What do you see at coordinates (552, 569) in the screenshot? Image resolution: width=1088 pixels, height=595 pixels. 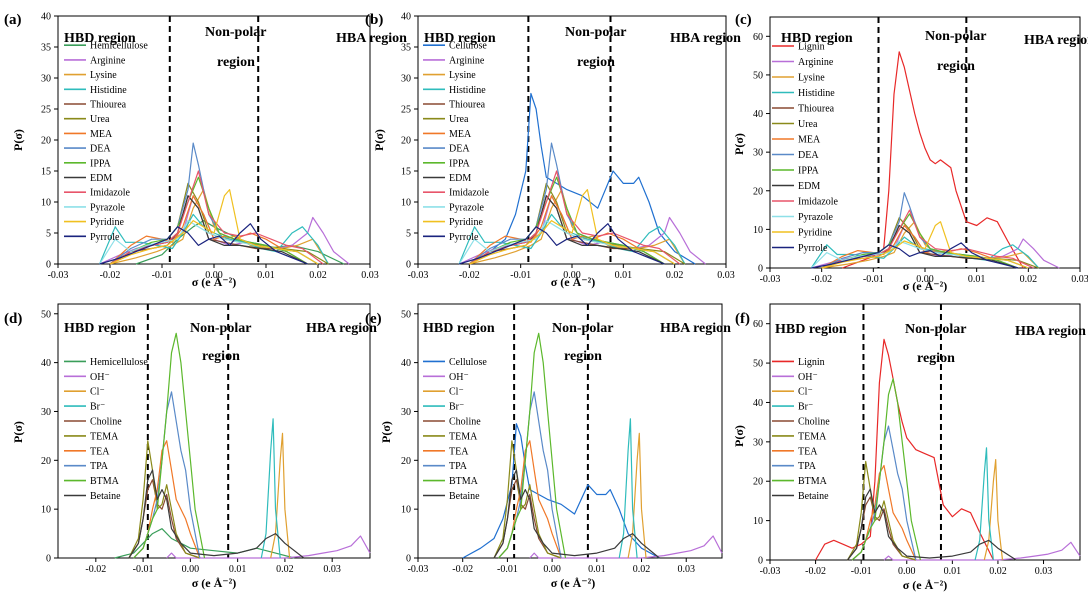 I see `x-tick-label: 0.00` at bounding box center [552, 569].